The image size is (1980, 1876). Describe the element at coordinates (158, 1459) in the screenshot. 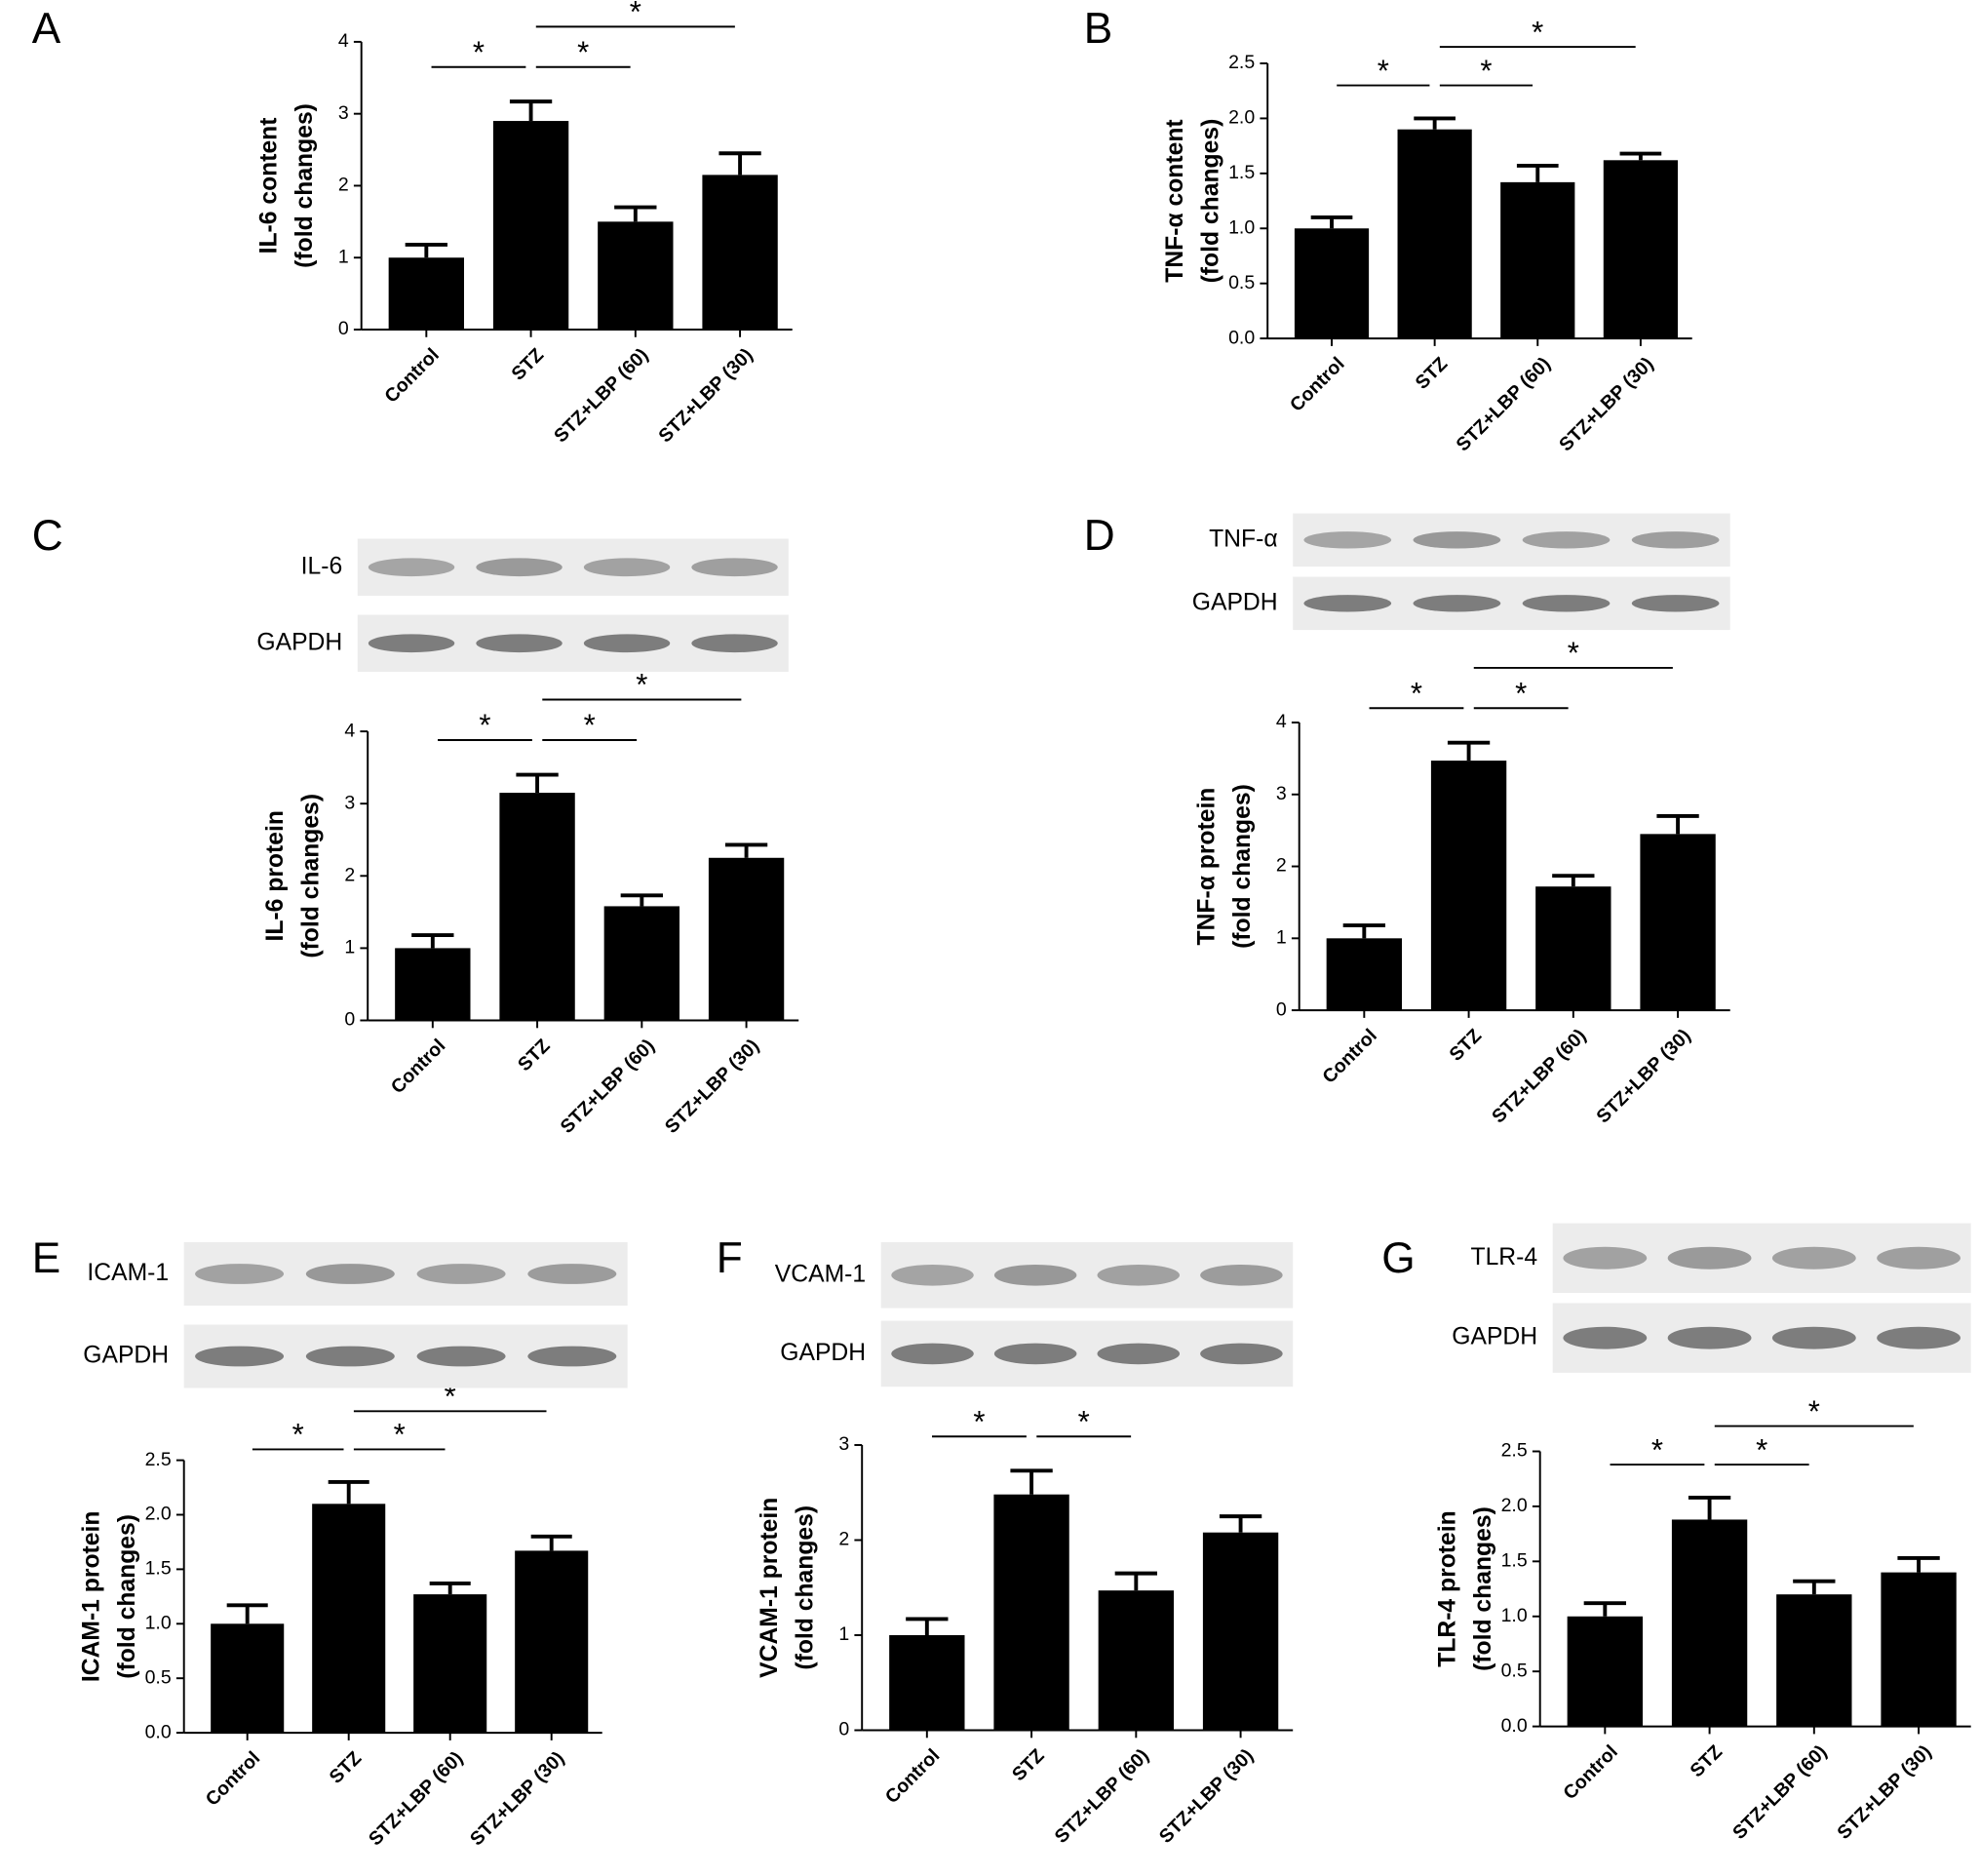

I see `y-tick-label: 2.5` at that location.